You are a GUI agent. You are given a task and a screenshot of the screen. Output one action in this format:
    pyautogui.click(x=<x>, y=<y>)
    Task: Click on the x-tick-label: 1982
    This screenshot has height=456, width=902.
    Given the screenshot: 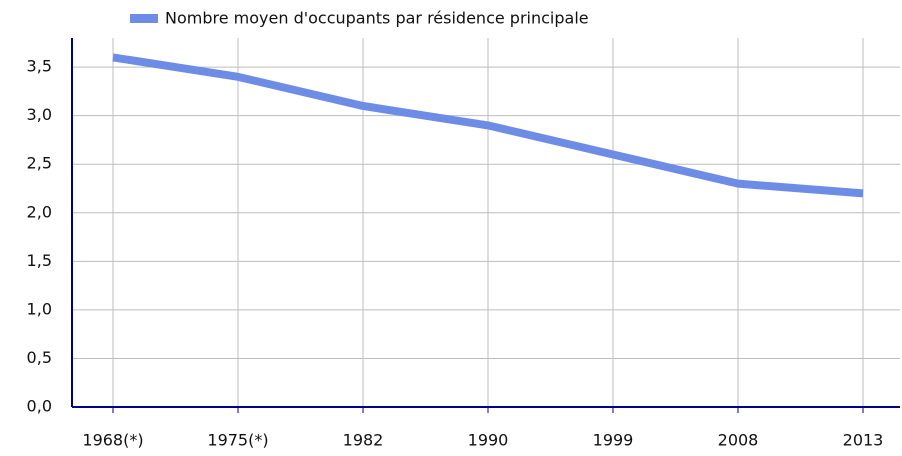 What is the action you would take?
    pyautogui.click(x=363, y=440)
    